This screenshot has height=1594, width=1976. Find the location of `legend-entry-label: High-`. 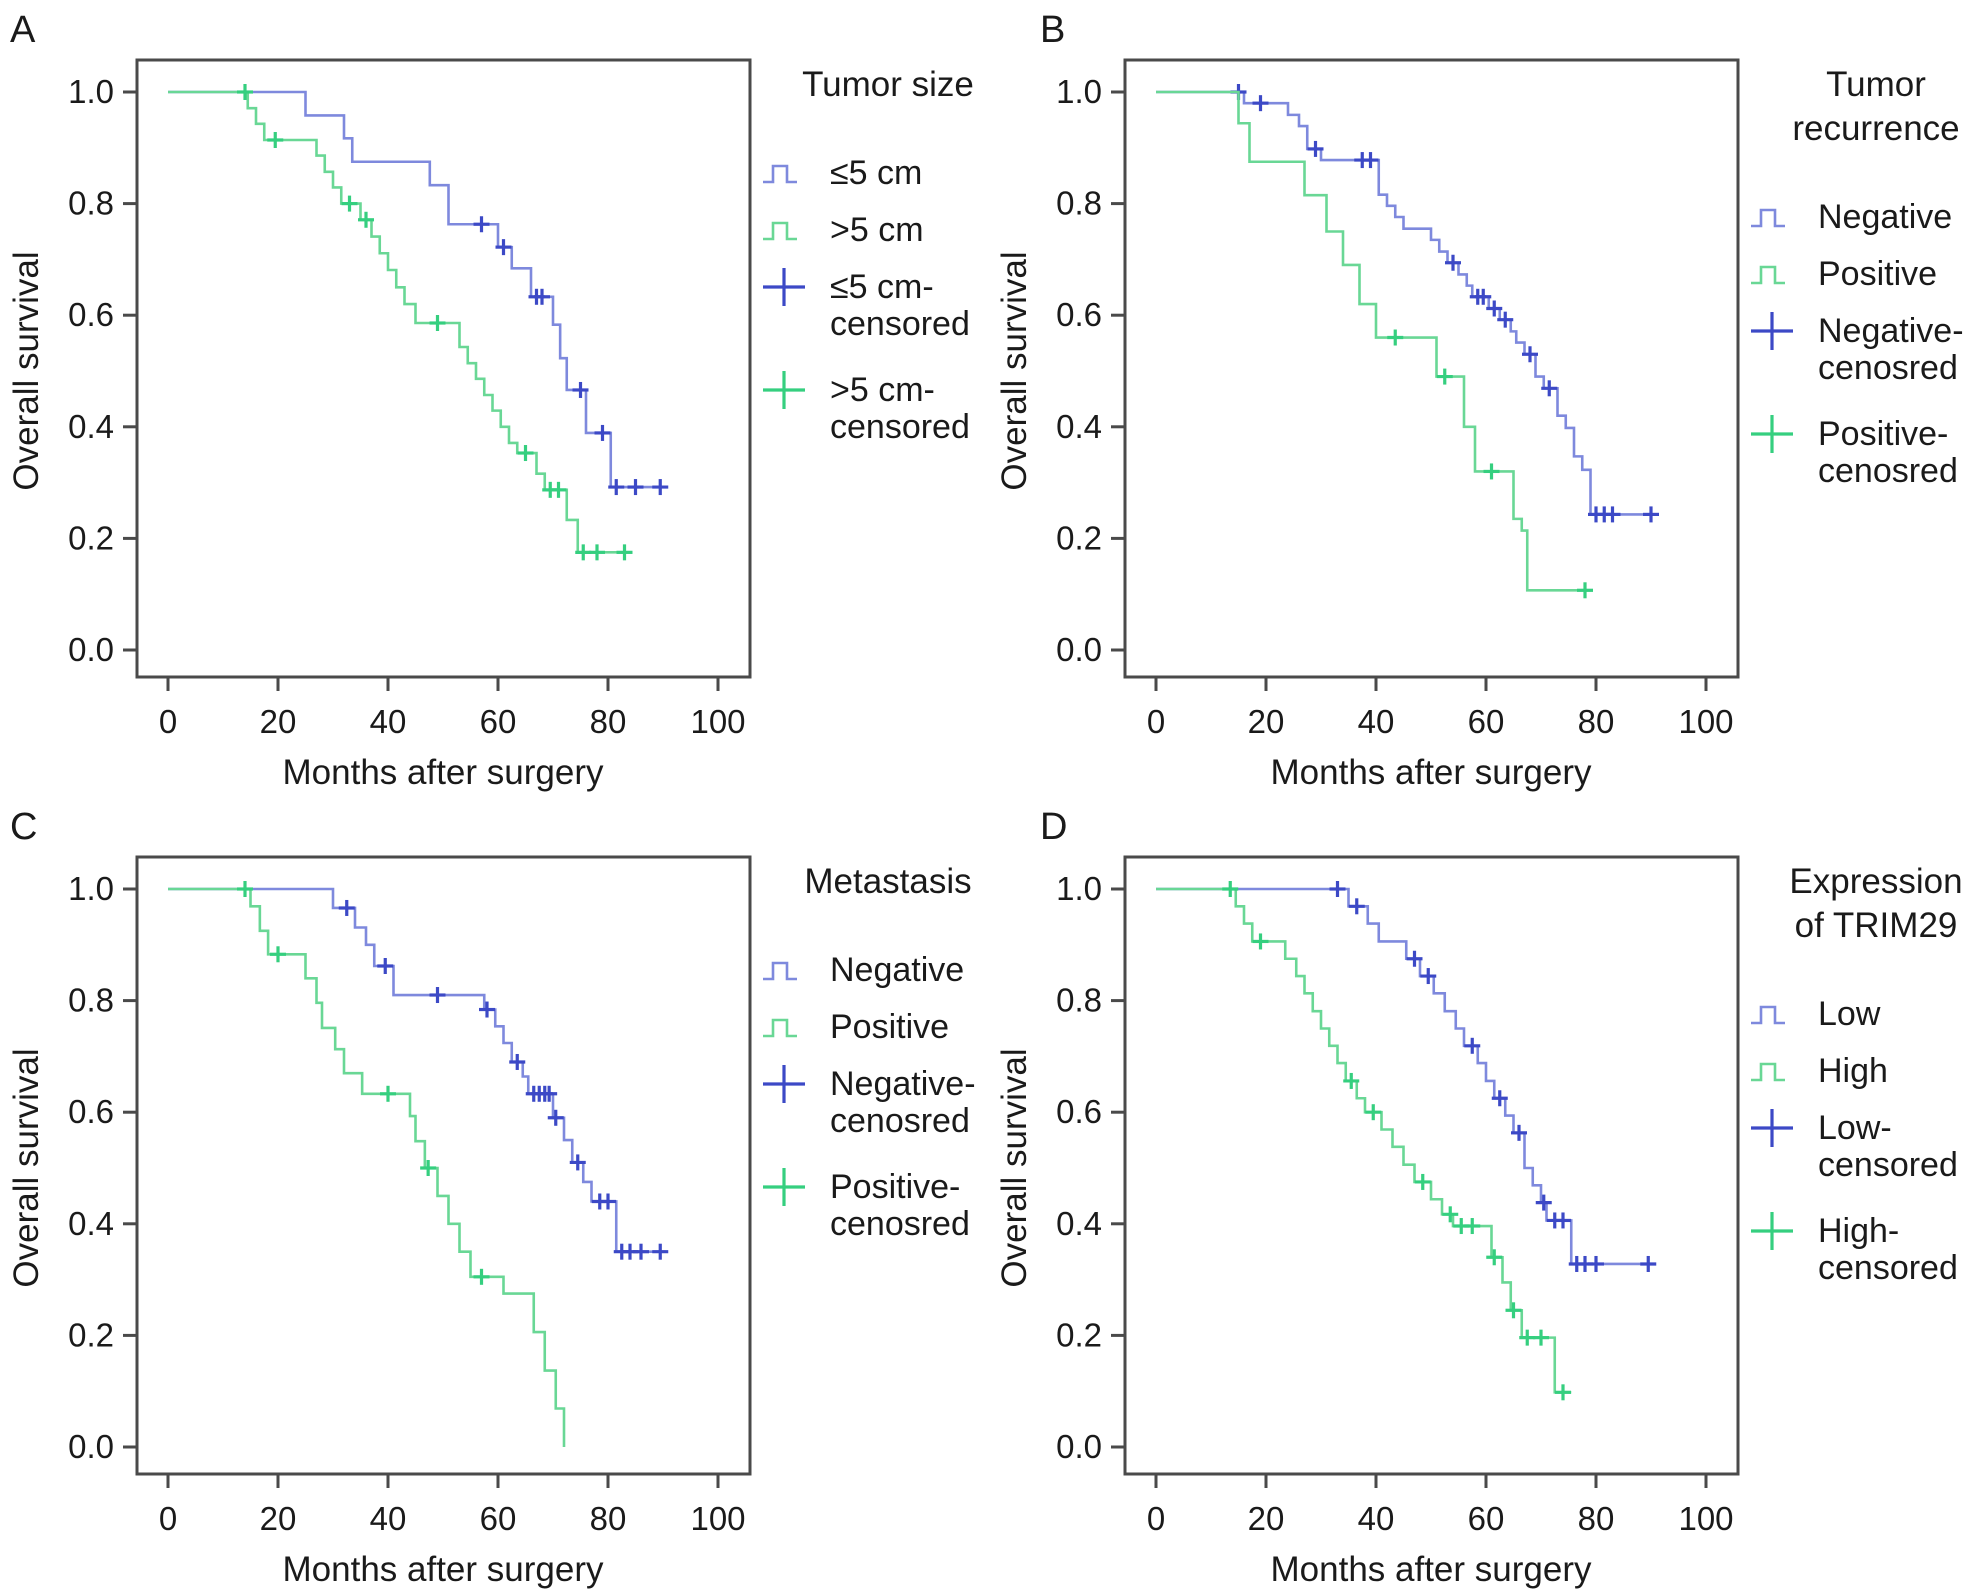

legend-entry-label: High- is located at coordinates (1858, 1231).